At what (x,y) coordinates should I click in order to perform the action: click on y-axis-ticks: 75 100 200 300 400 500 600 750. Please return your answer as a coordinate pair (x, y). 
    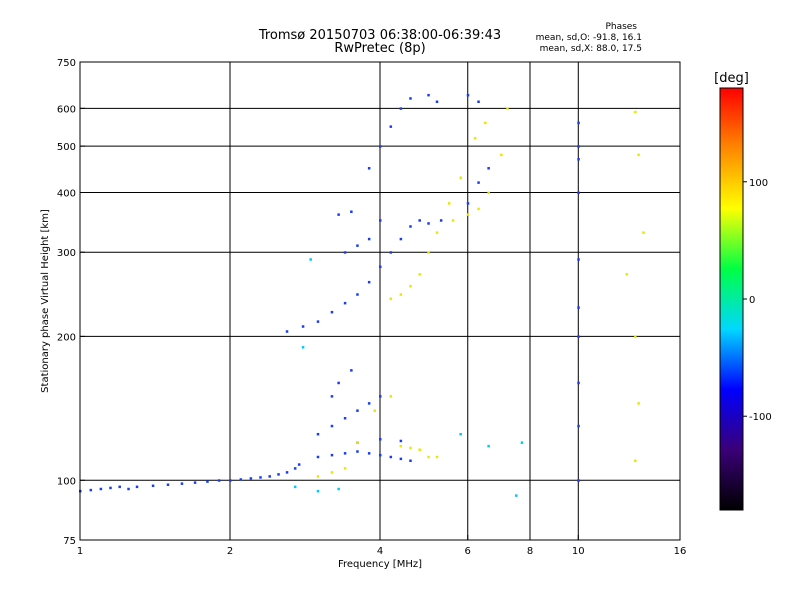
    Looking at the image, I should click on (71, 302).